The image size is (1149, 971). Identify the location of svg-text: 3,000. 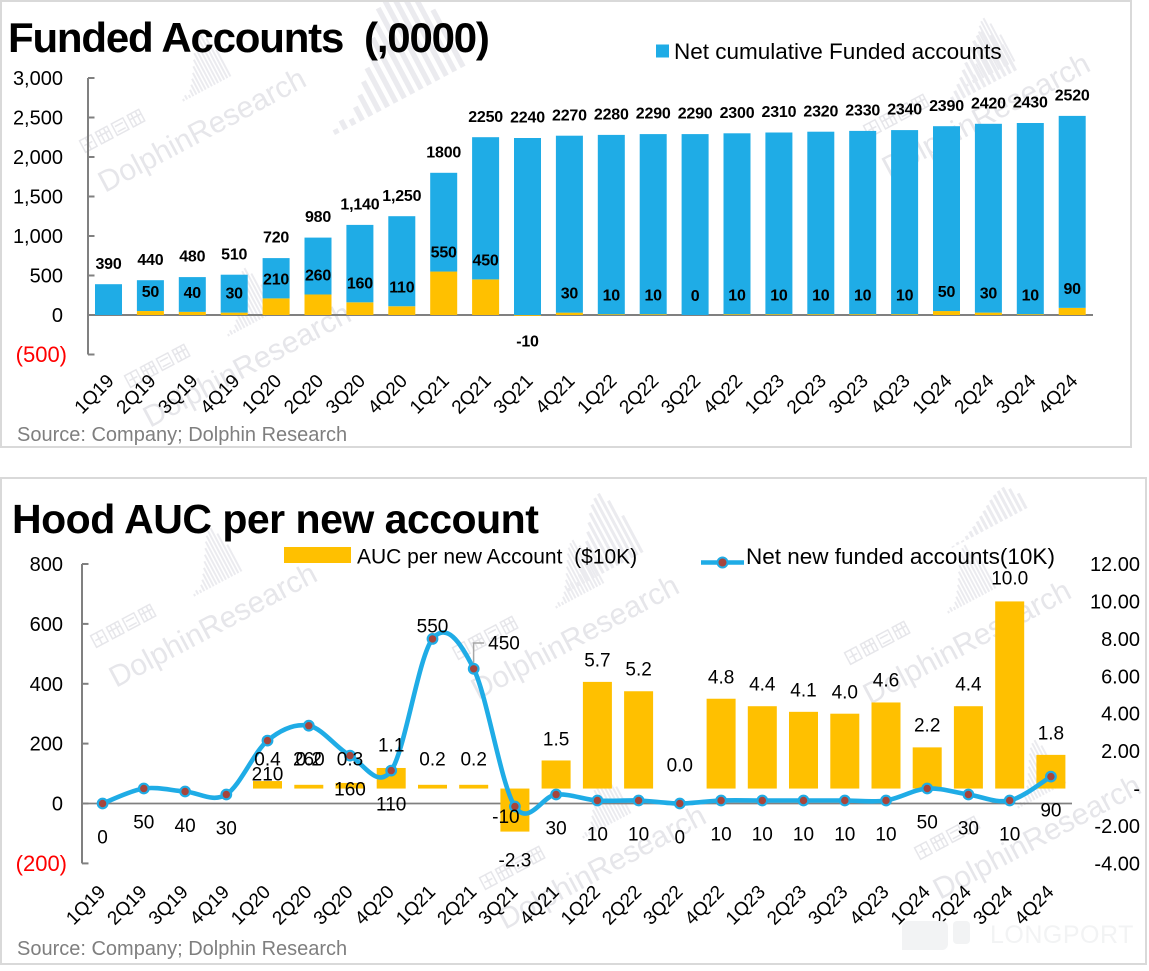
(38, 79).